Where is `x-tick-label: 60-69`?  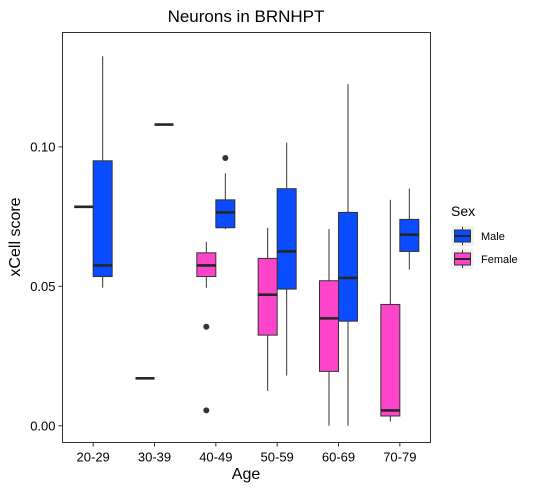
x-tick-label: 60-69 is located at coordinates (338, 457).